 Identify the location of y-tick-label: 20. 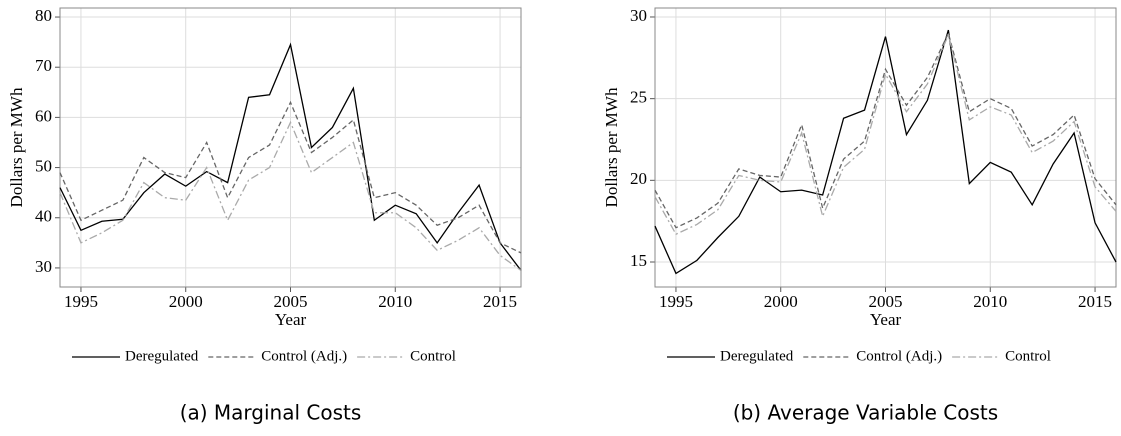
(638, 178).